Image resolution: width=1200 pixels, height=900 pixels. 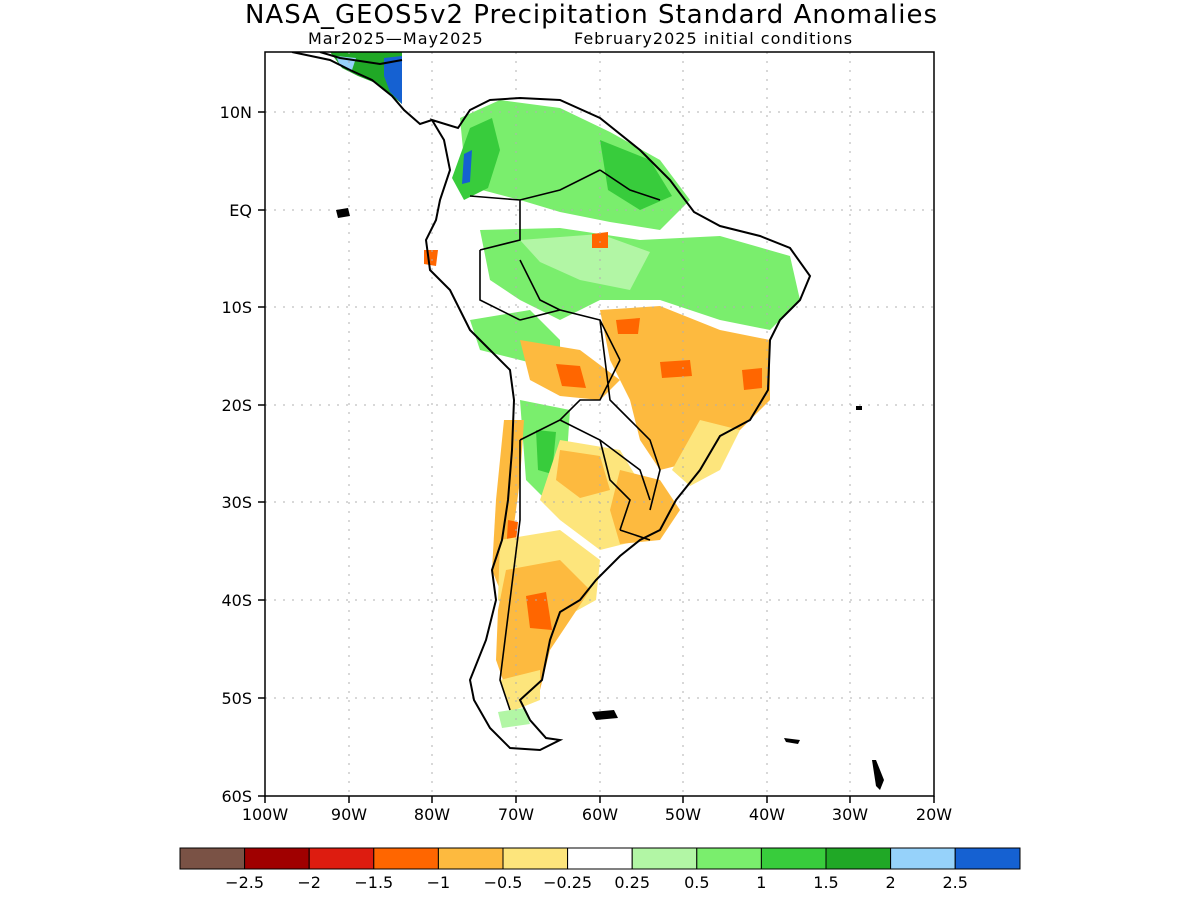 What do you see at coordinates (236, 307) in the screenshot?
I see `lat-label-10s: 10S` at bounding box center [236, 307].